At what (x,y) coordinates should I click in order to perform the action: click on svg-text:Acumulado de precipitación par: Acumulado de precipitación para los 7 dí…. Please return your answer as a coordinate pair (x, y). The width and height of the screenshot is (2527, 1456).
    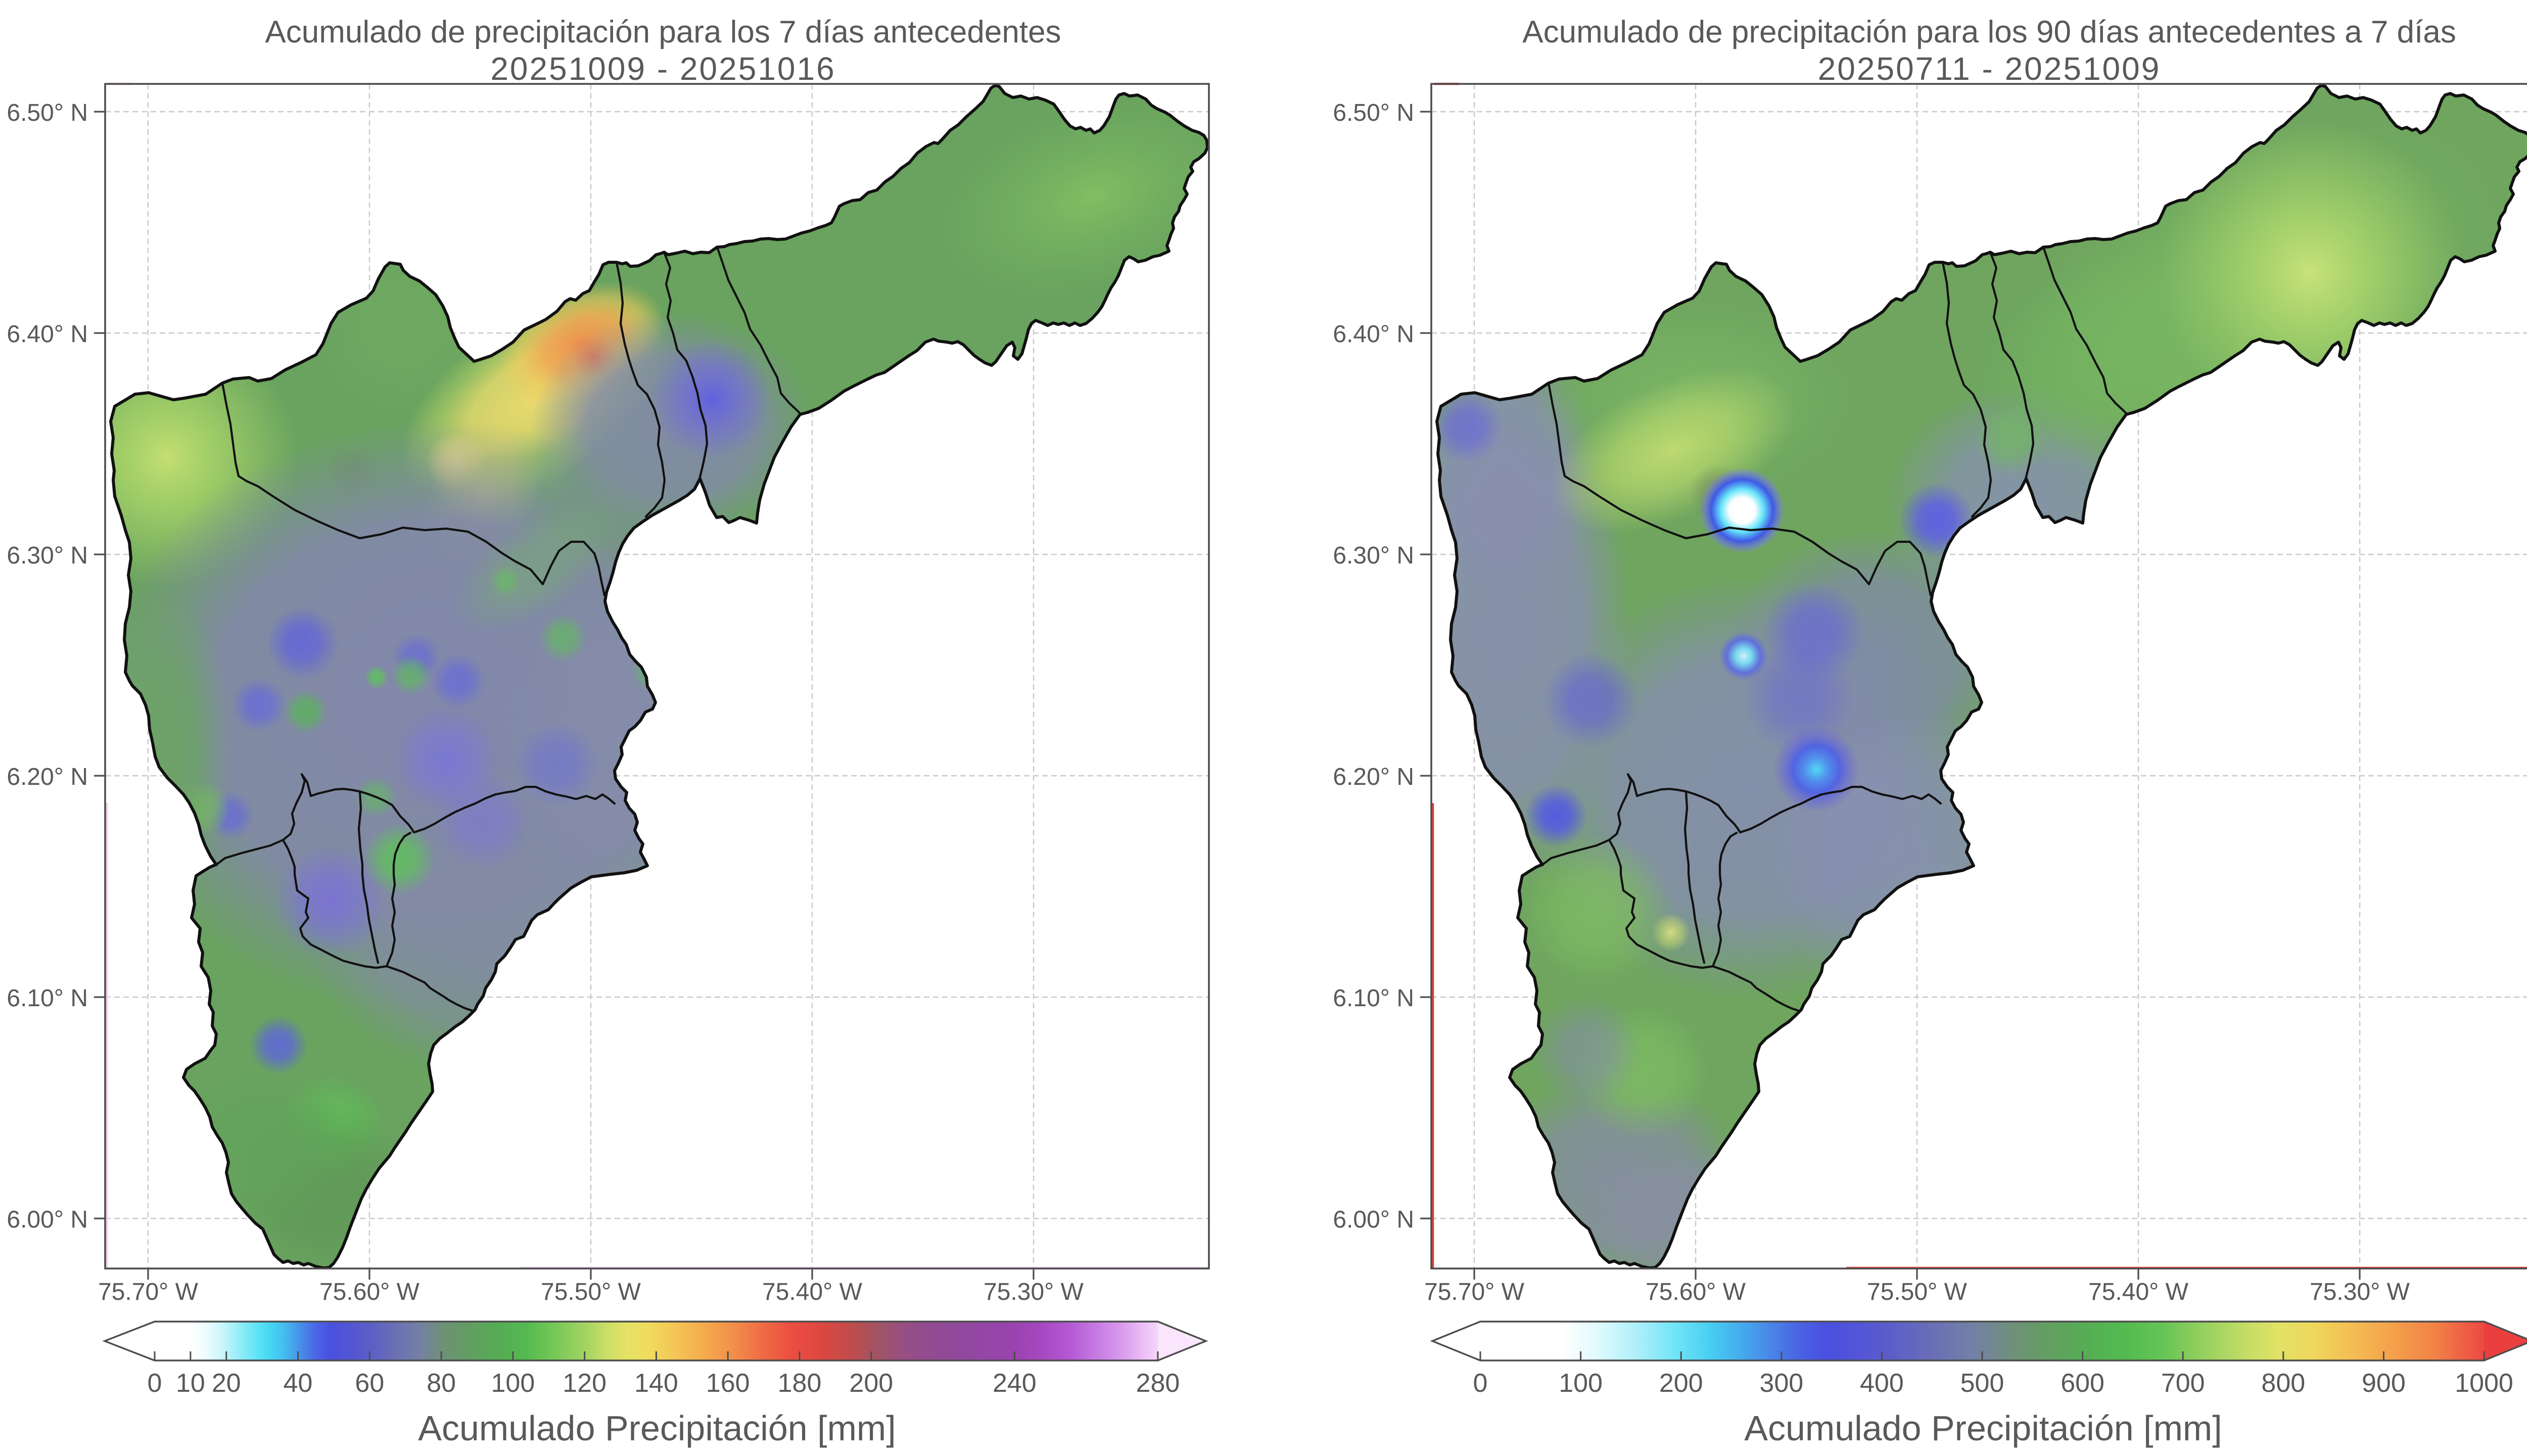
    Looking at the image, I should click on (663, 32).